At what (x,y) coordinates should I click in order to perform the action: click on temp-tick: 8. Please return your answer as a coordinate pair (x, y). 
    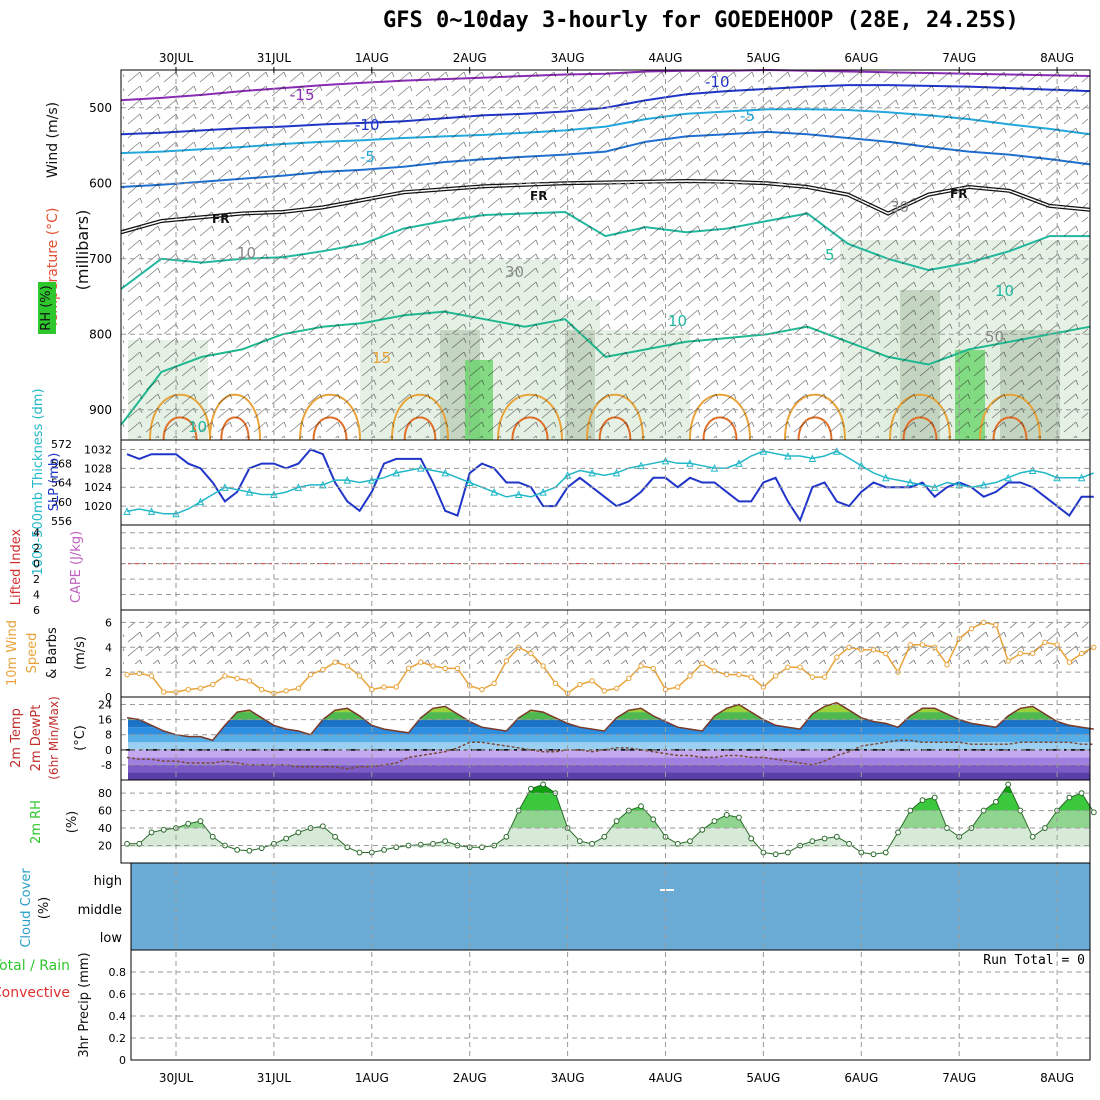
    Looking at the image, I should click on (108, 735).